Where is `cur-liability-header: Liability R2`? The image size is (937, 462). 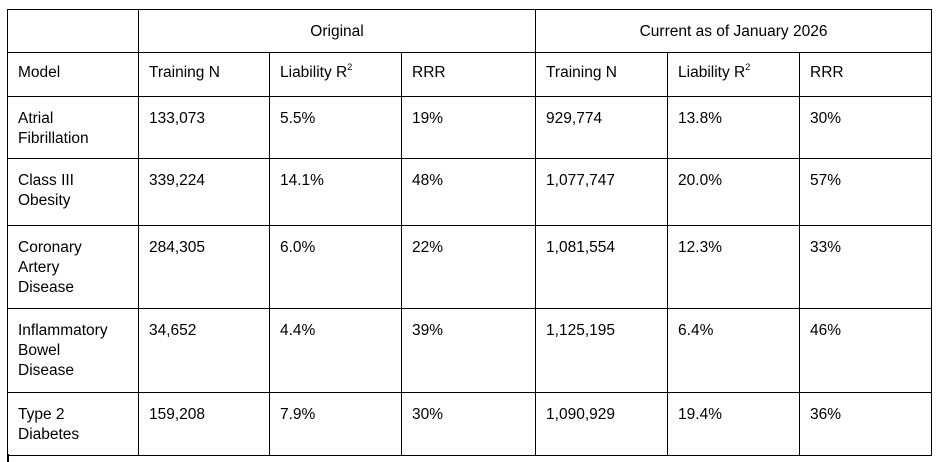
cur-liability-header: Liability R2 is located at coordinates (734, 74).